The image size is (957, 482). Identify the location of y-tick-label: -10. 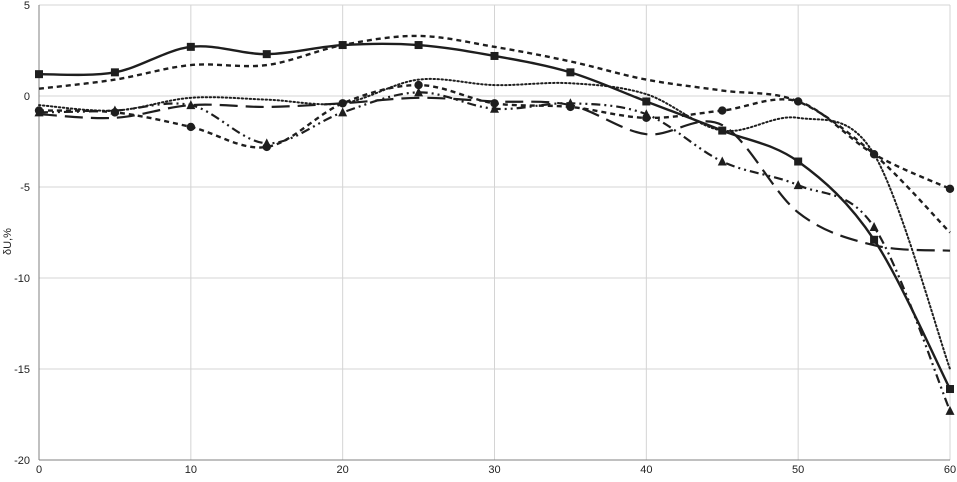
(22, 279).